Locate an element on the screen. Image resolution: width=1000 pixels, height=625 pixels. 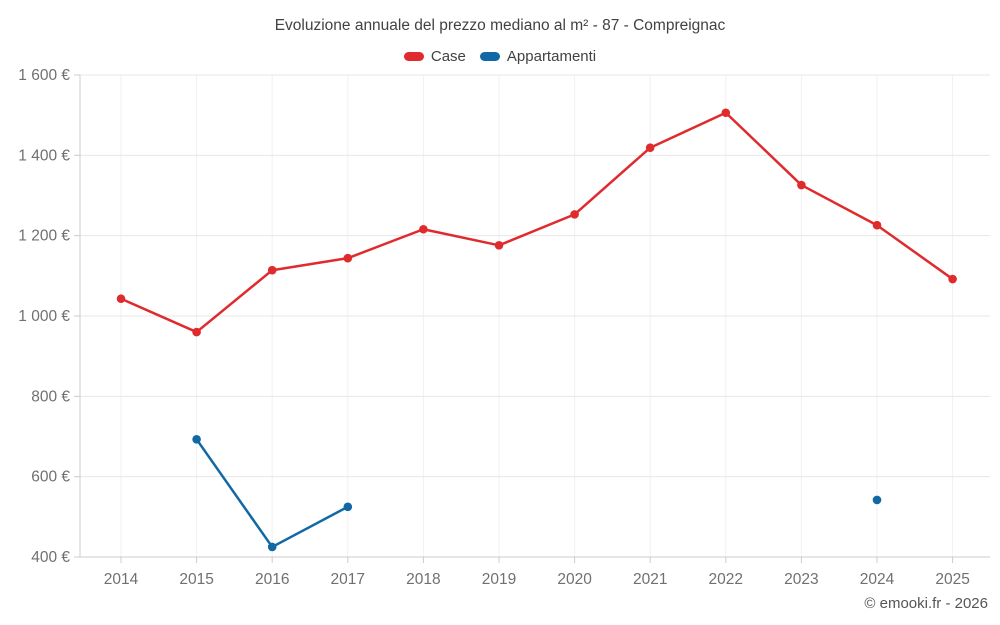
y-axis-label-400: 400 € is located at coordinates (50, 557).